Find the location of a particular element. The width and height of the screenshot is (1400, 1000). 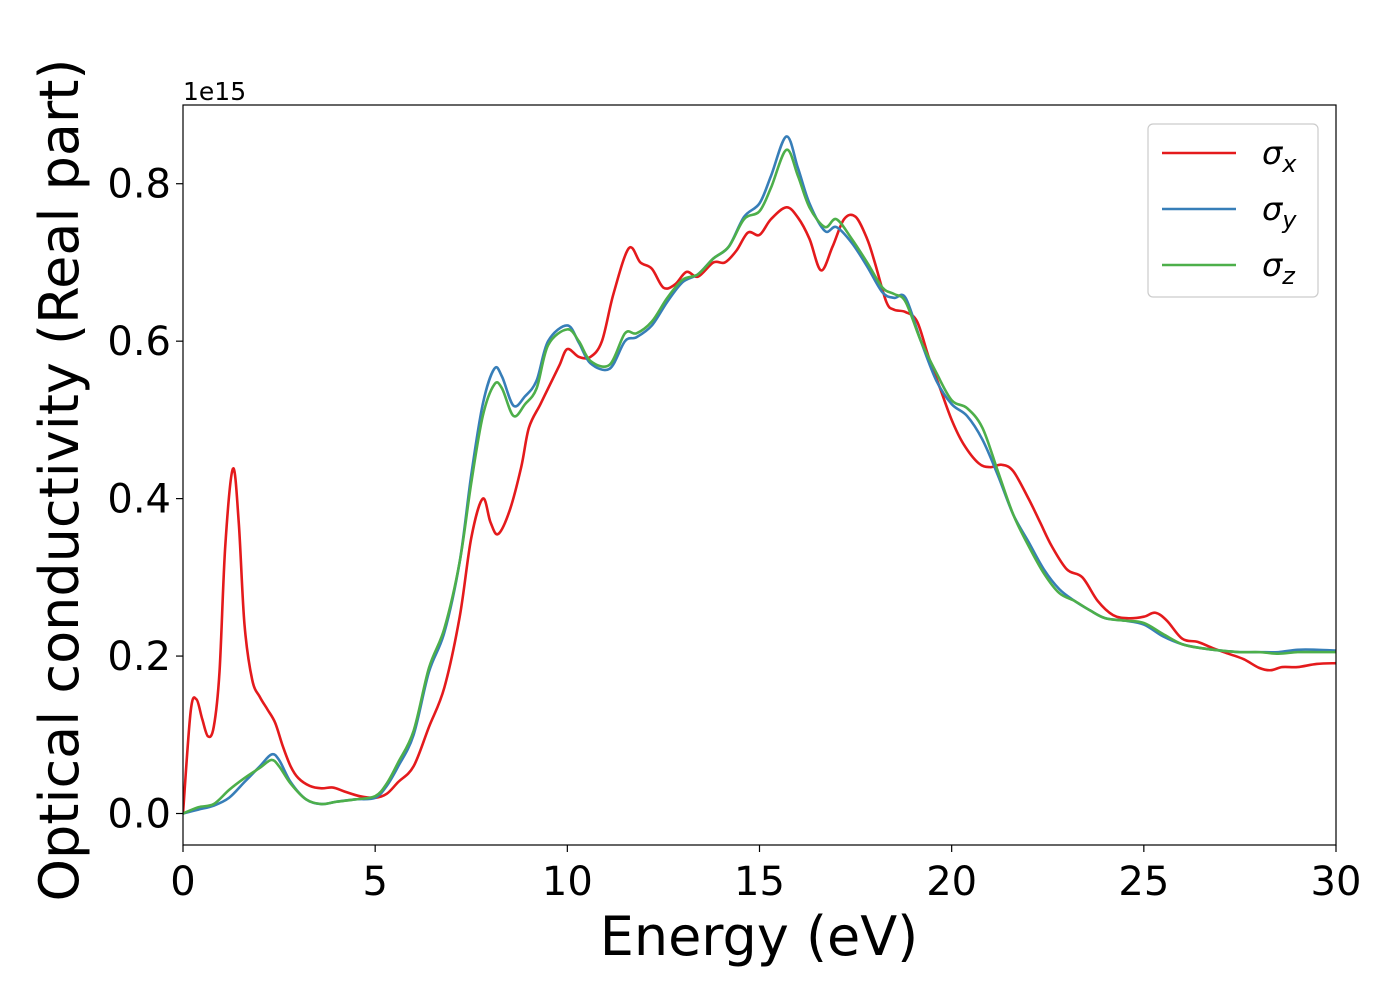

legend-label: σz is located at coordinates (1279, 268).